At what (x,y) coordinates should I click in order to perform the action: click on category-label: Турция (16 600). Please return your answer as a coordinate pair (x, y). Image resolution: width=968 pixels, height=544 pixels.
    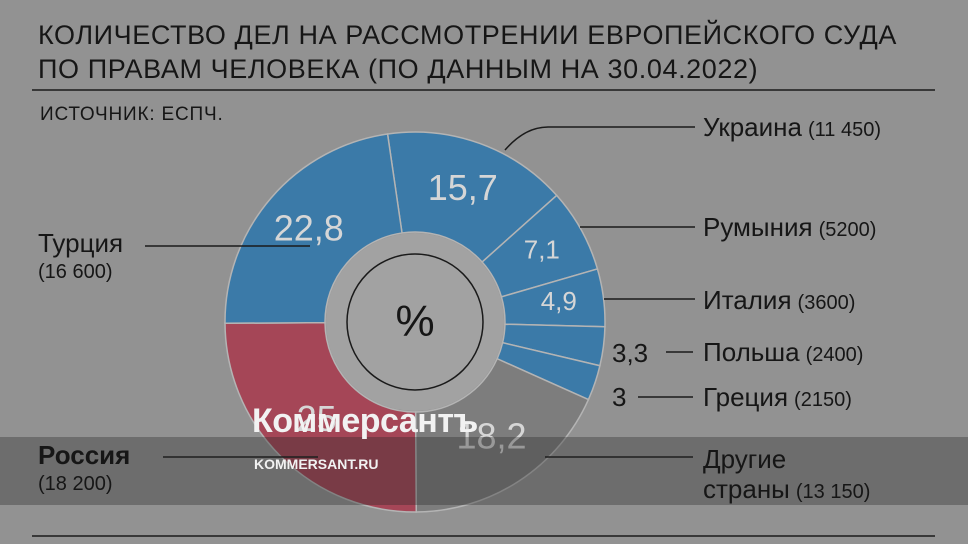
    Looking at the image, I should click on (80, 257).